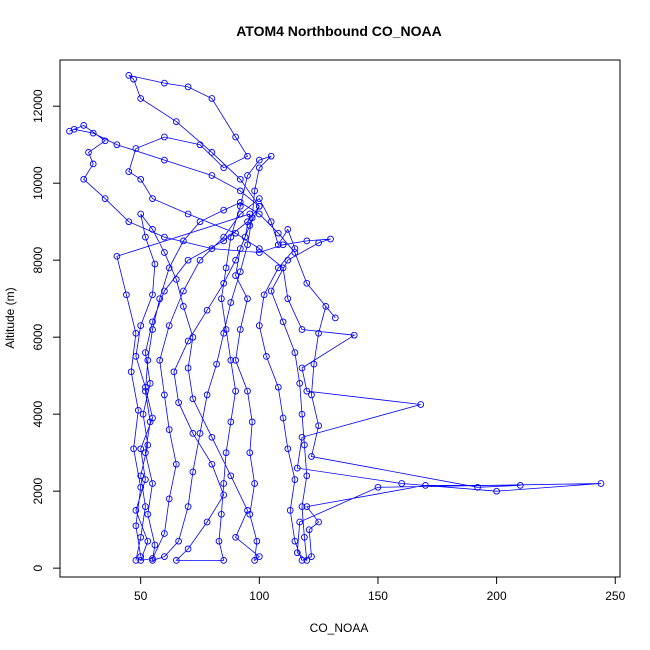  Describe the element at coordinates (38, 567) in the screenshot. I see `y-tick-label-0: 0` at that location.